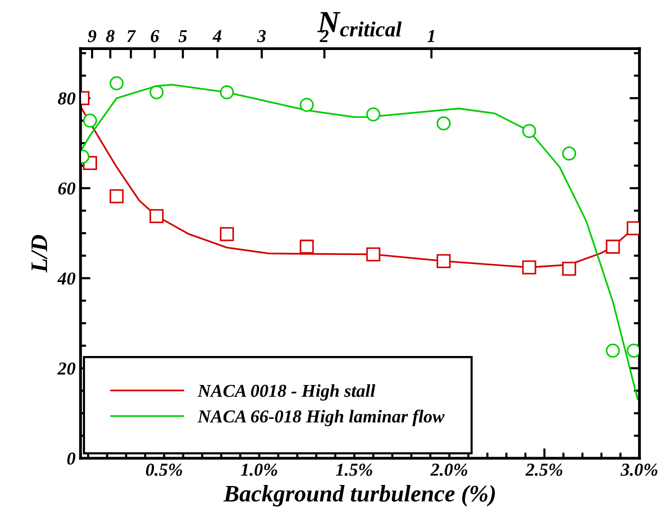  What do you see at coordinates (155, 36) in the screenshot?
I see `x2-tick-label: 6` at bounding box center [155, 36].